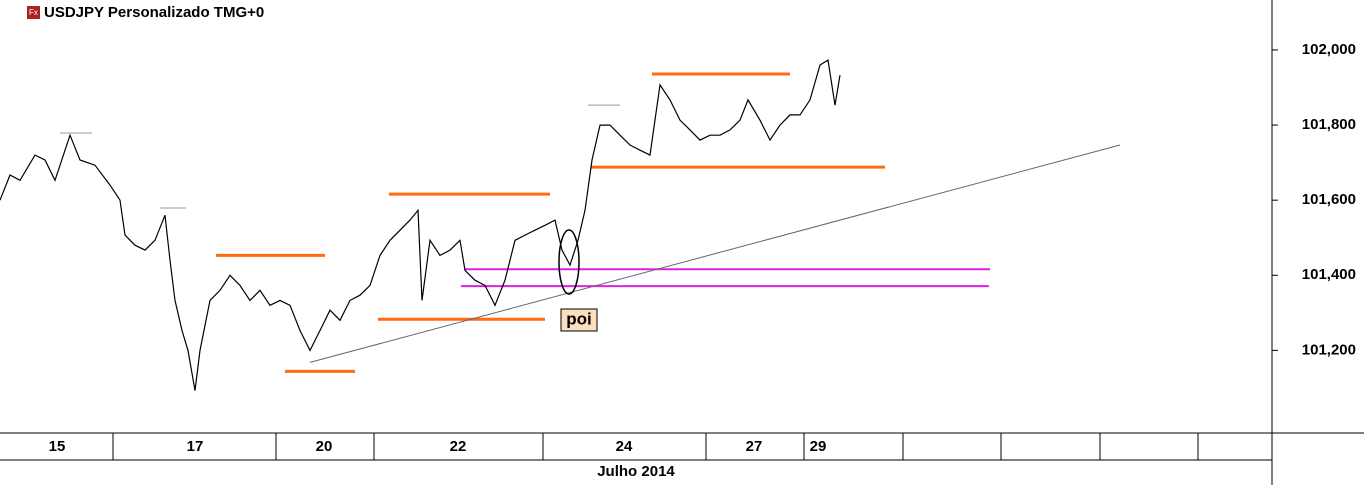  Describe the element at coordinates (1329, 349) in the screenshot. I see `y-tick-label: 101,200` at that location.